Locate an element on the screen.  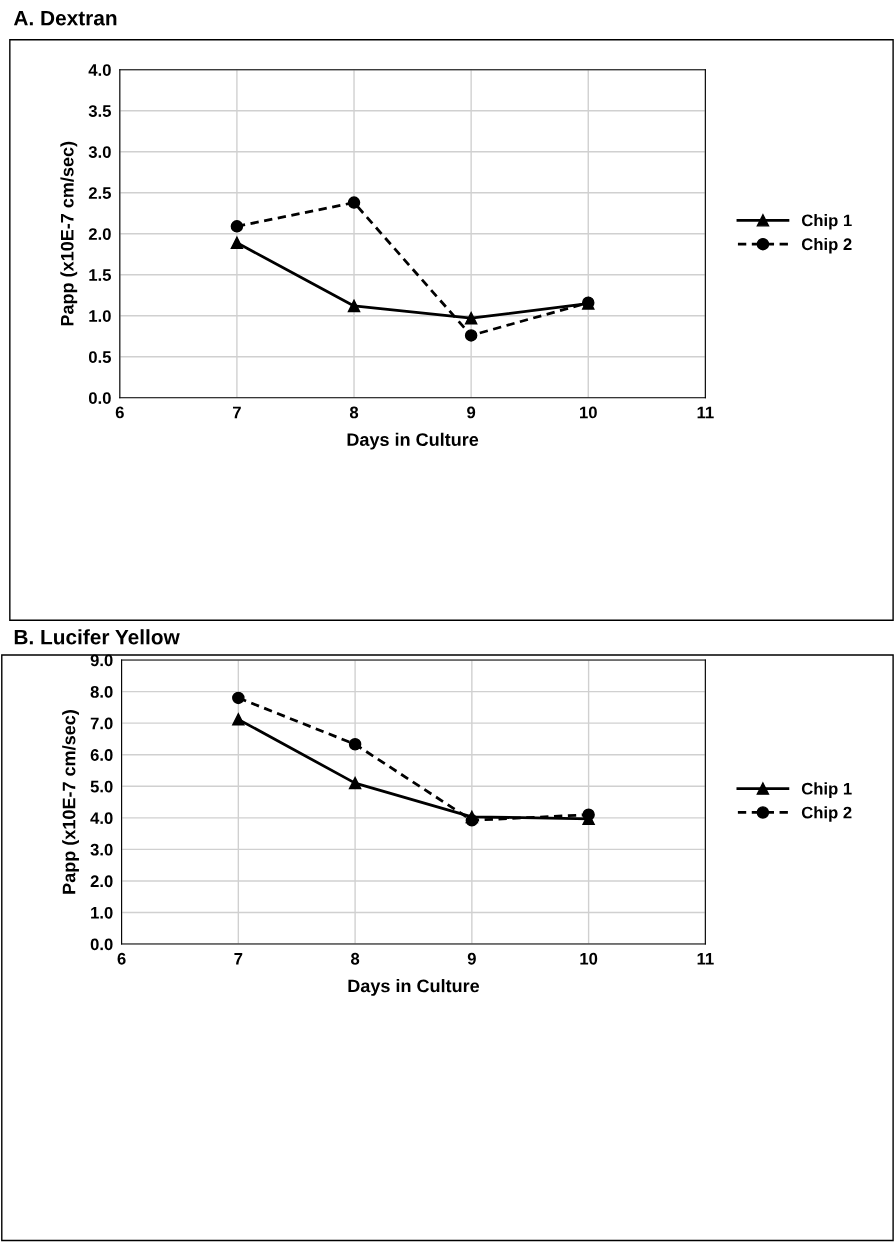
y-tick-label: 5.0 is located at coordinates (101, 786).